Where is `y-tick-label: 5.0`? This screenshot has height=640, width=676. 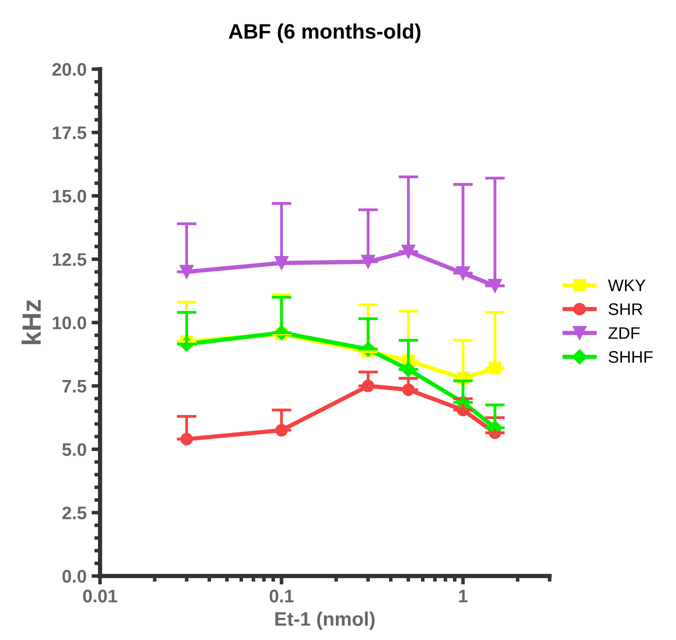 y-tick-label: 5.0 is located at coordinates (74, 449).